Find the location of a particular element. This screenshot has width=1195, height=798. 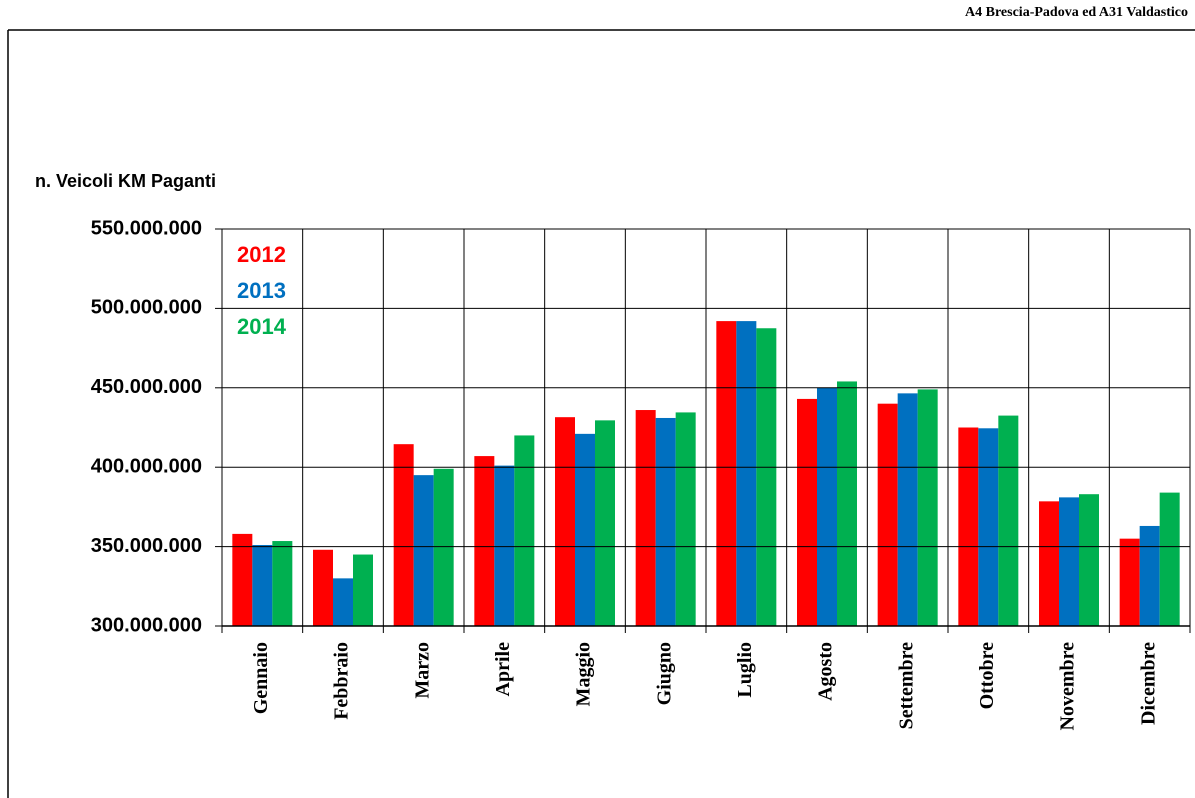

y-tick-label: 350.000.000 is located at coordinates (146, 546).